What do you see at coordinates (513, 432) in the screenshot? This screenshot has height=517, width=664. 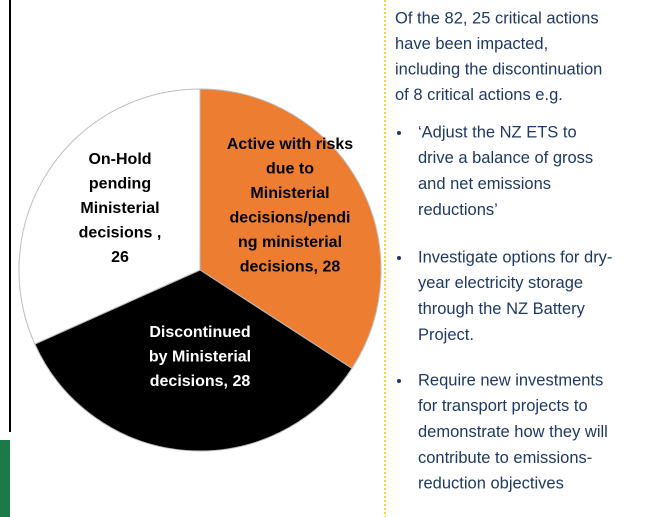 I see `bullet-text: demonstrate how they will` at bounding box center [513, 432].